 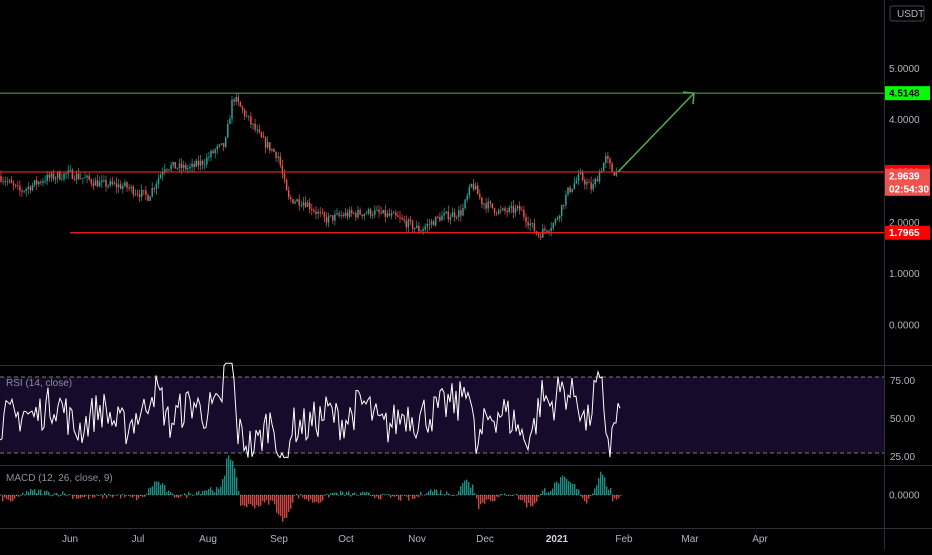 What do you see at coordinates (902, 419) in the screenshot?
I see `rsi-axis: 75.00 50.00 25.00` at bounding box center [902, 419].